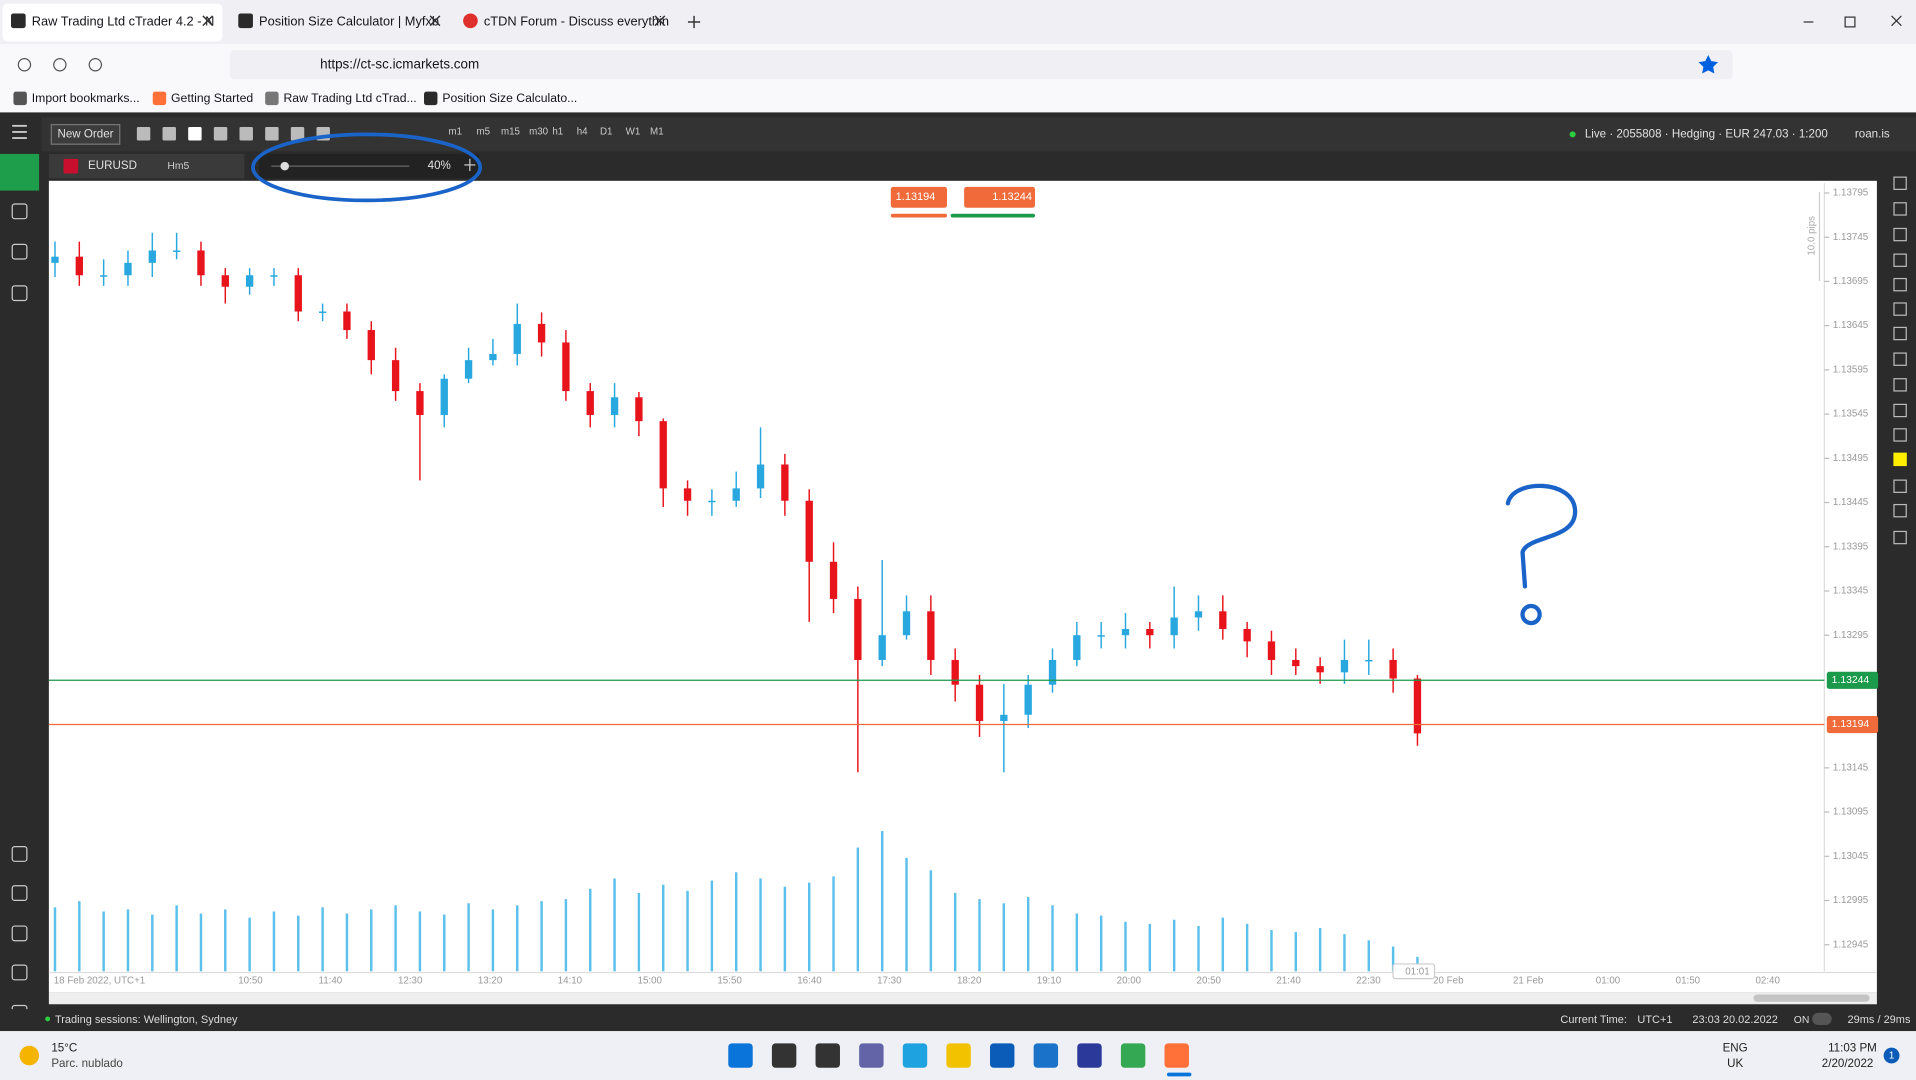 Image resolution: width=1916 pixels, height=1080 pixels. What do you see at coordinates (20, 172) in the screenshot?
I see `sidebar-active` at bounding box center [20, 172].